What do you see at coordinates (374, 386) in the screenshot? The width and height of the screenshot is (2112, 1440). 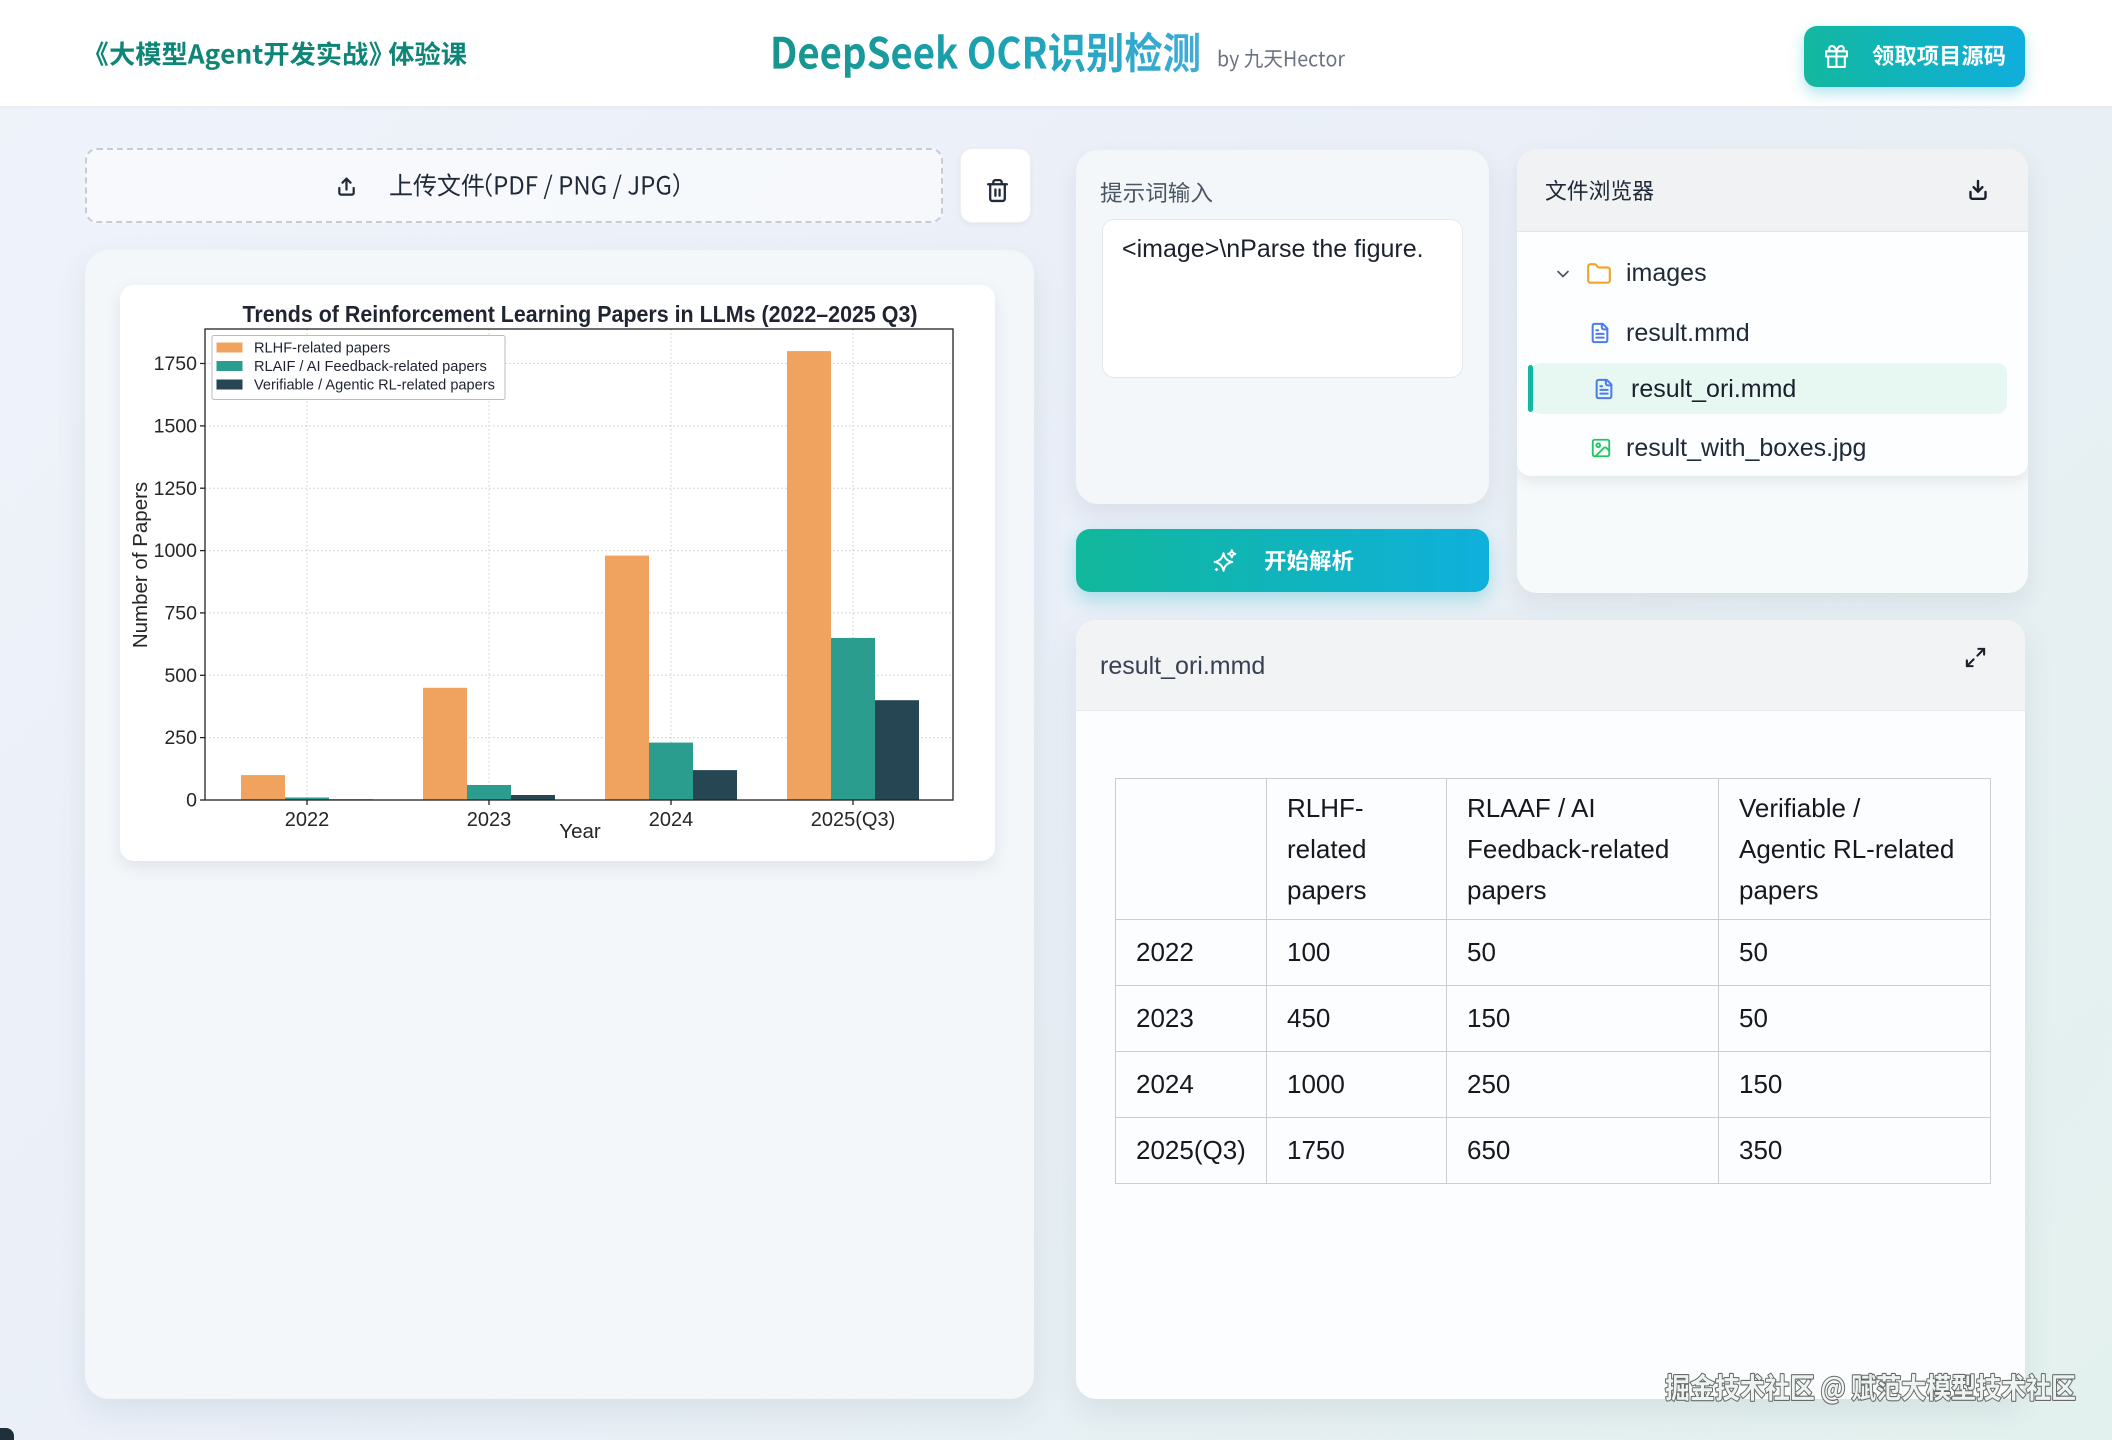 I see `svg-text:Verifiable / Agentic RL-relate: Verifiable / Agentic RL-related papers` at bounding box center [374, 386].